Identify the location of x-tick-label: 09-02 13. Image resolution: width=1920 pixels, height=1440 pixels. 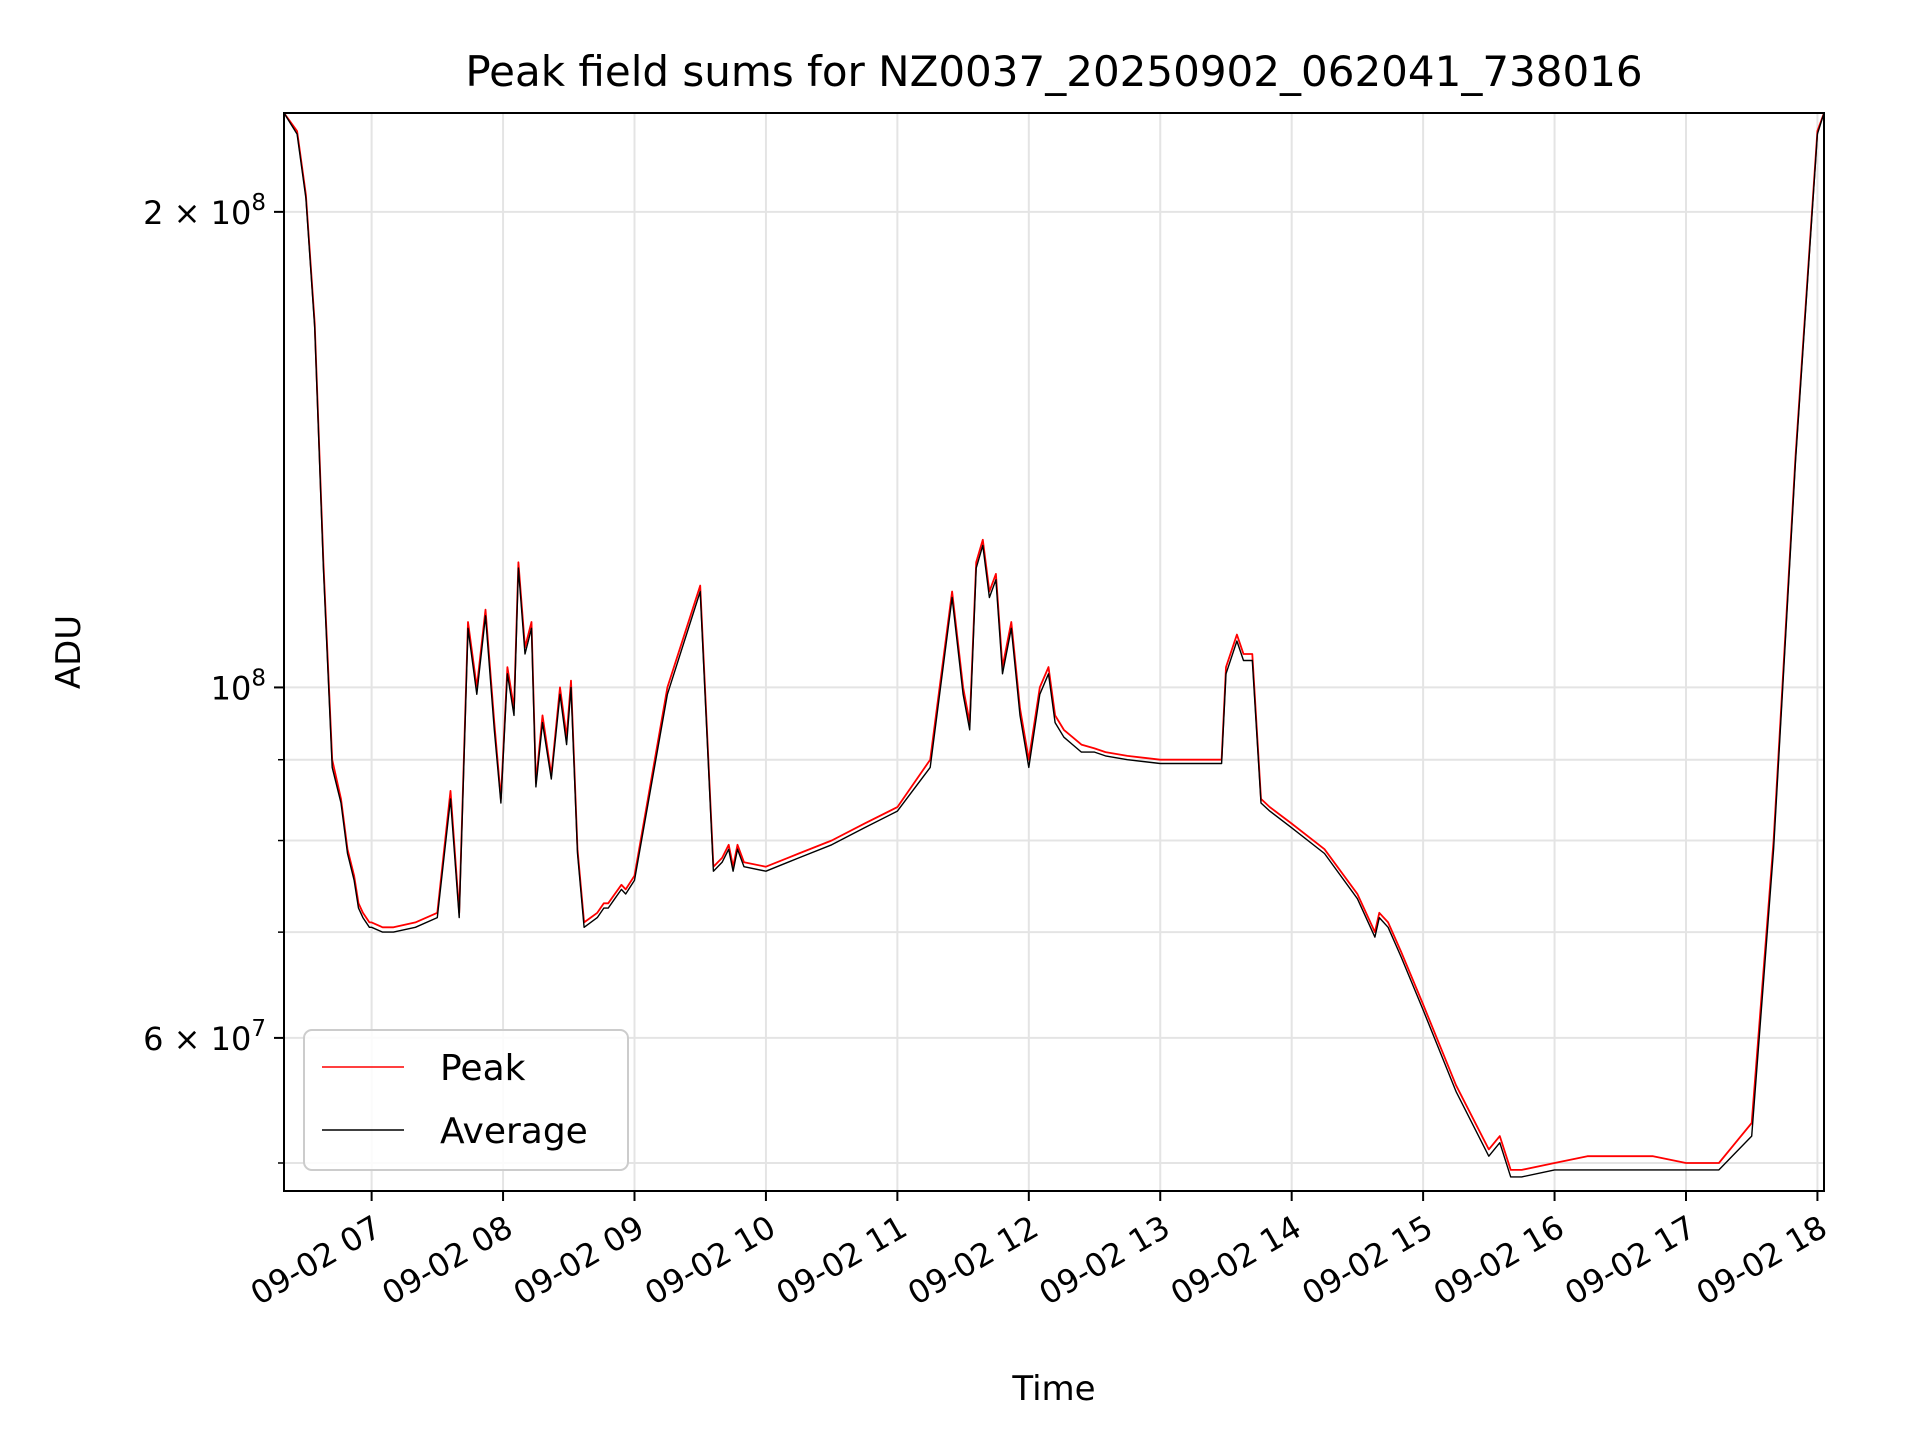
(1105, 1260).